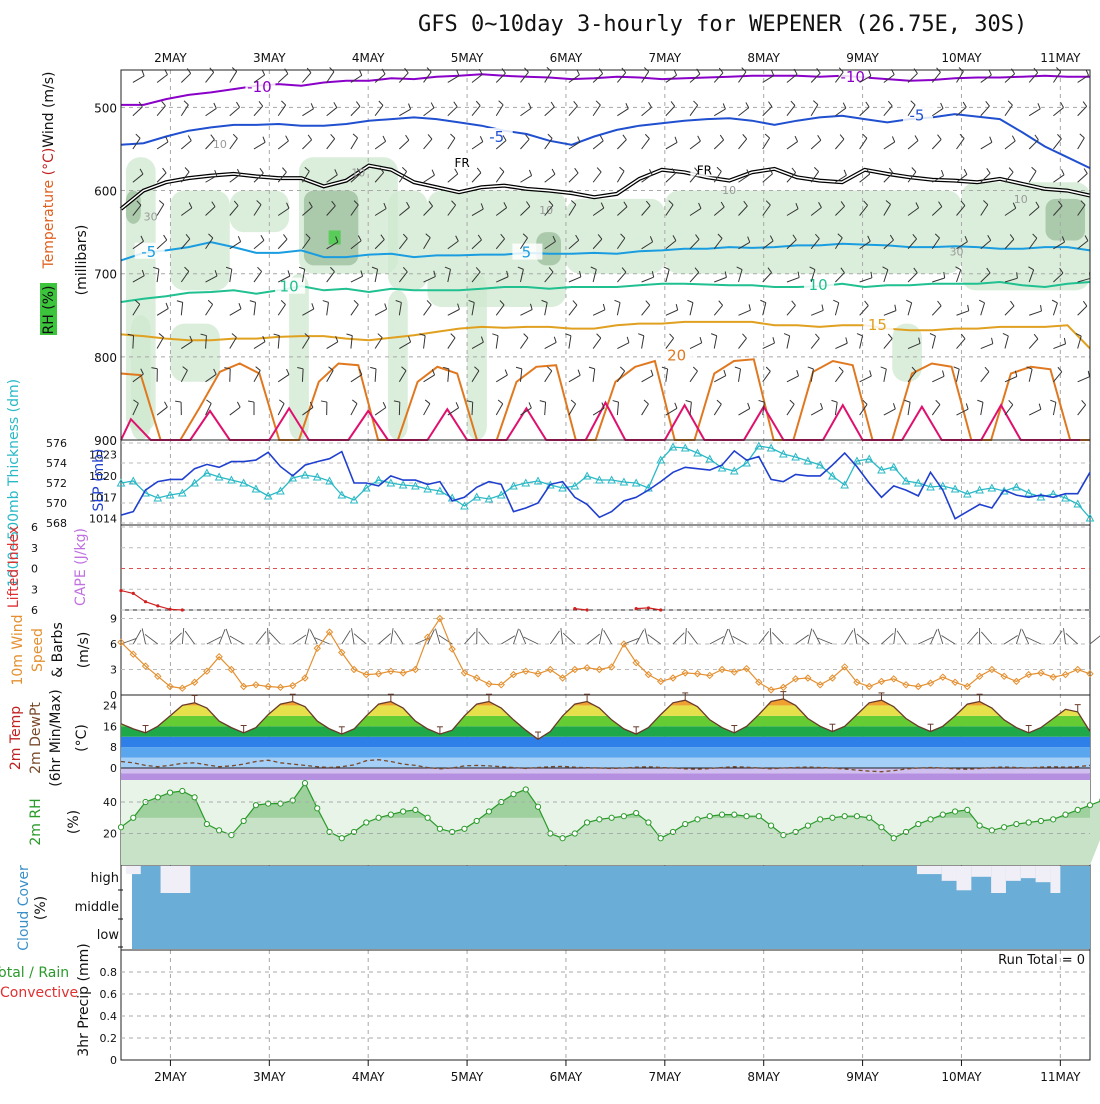 Image resolution: width=1100 pixels, height=1104 pixels. I want to click on cloud-level-label: middle, so click(97, 907).